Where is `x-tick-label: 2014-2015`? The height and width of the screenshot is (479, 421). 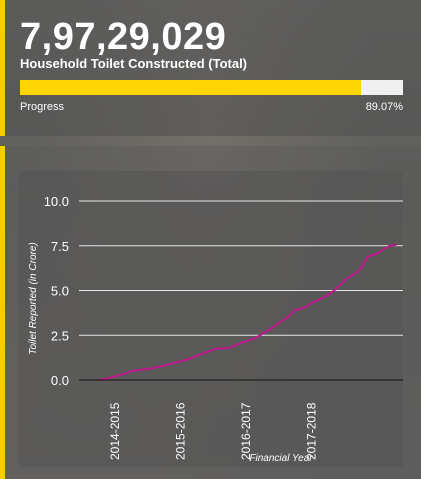
x-tick-label: 2014-2015 is located at coordinates (115, 431).